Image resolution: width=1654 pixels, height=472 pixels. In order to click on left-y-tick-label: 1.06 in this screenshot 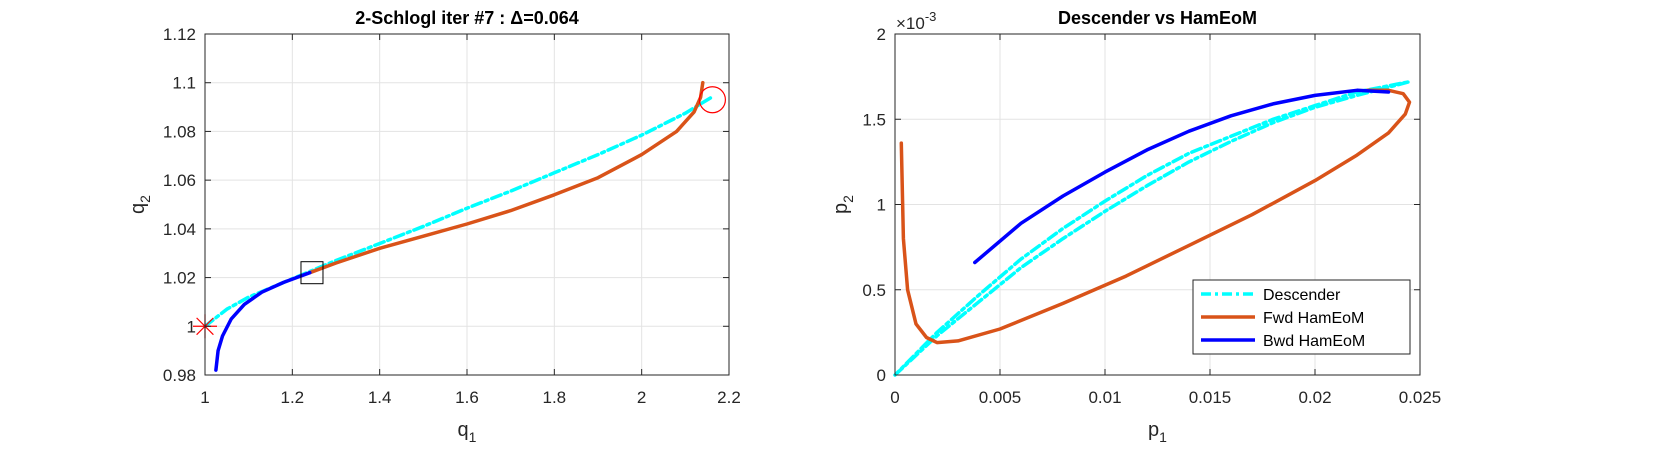, I will do `click(179, 180)`.